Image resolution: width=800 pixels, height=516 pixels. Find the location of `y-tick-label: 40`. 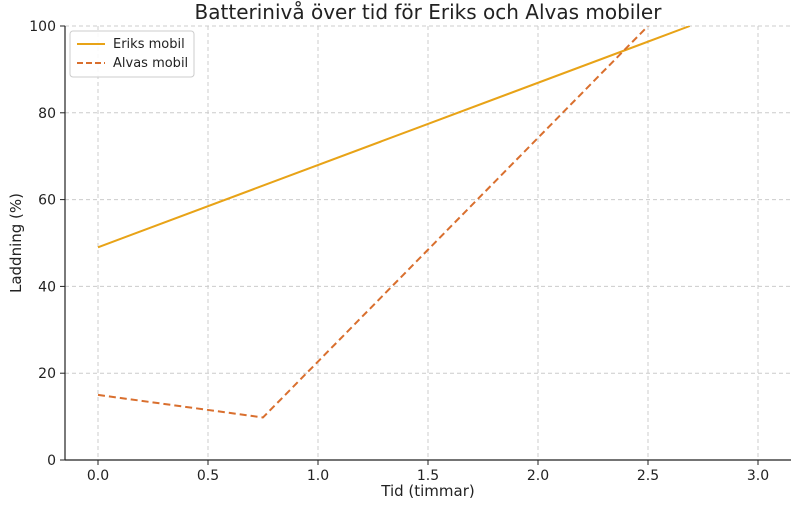

y-tick-label: 40 is located at coordinates (47, 287).